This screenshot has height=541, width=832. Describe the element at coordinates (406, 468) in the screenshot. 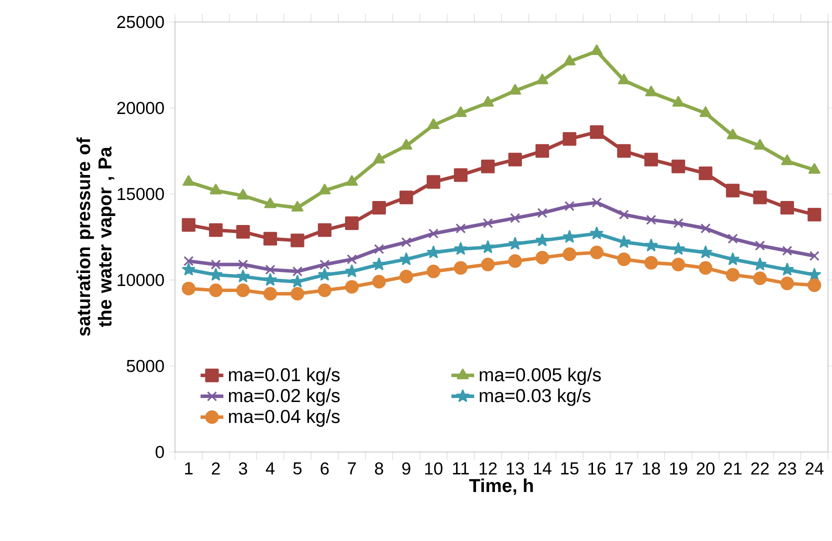

I see `x-tick-label: 9` at that location.